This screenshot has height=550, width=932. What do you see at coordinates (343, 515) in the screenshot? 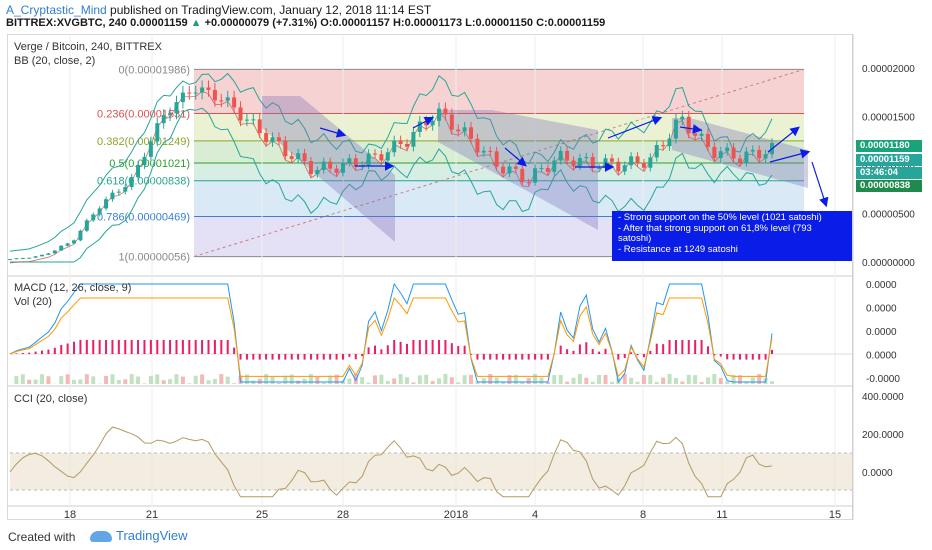
I see `x-tick-label: 28` at bounding box center [343, 515].